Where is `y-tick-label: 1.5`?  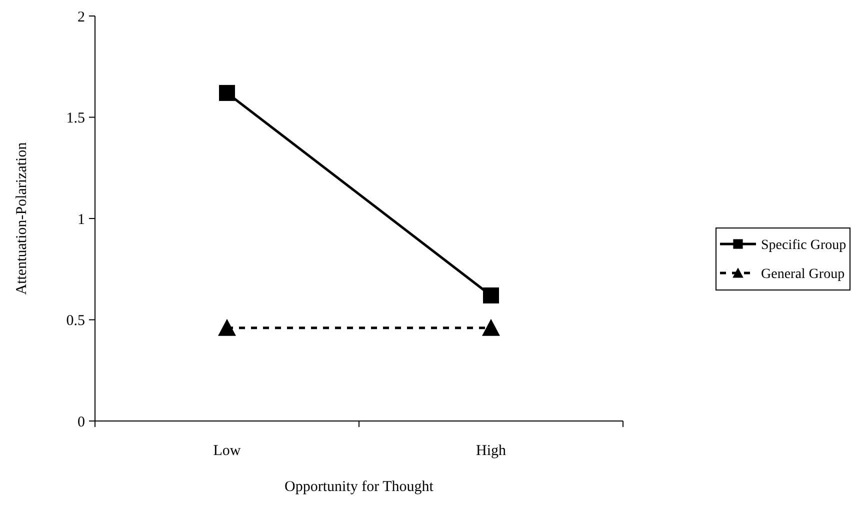
y-tick-label: 1.5 is located at coordinates (75, 118).